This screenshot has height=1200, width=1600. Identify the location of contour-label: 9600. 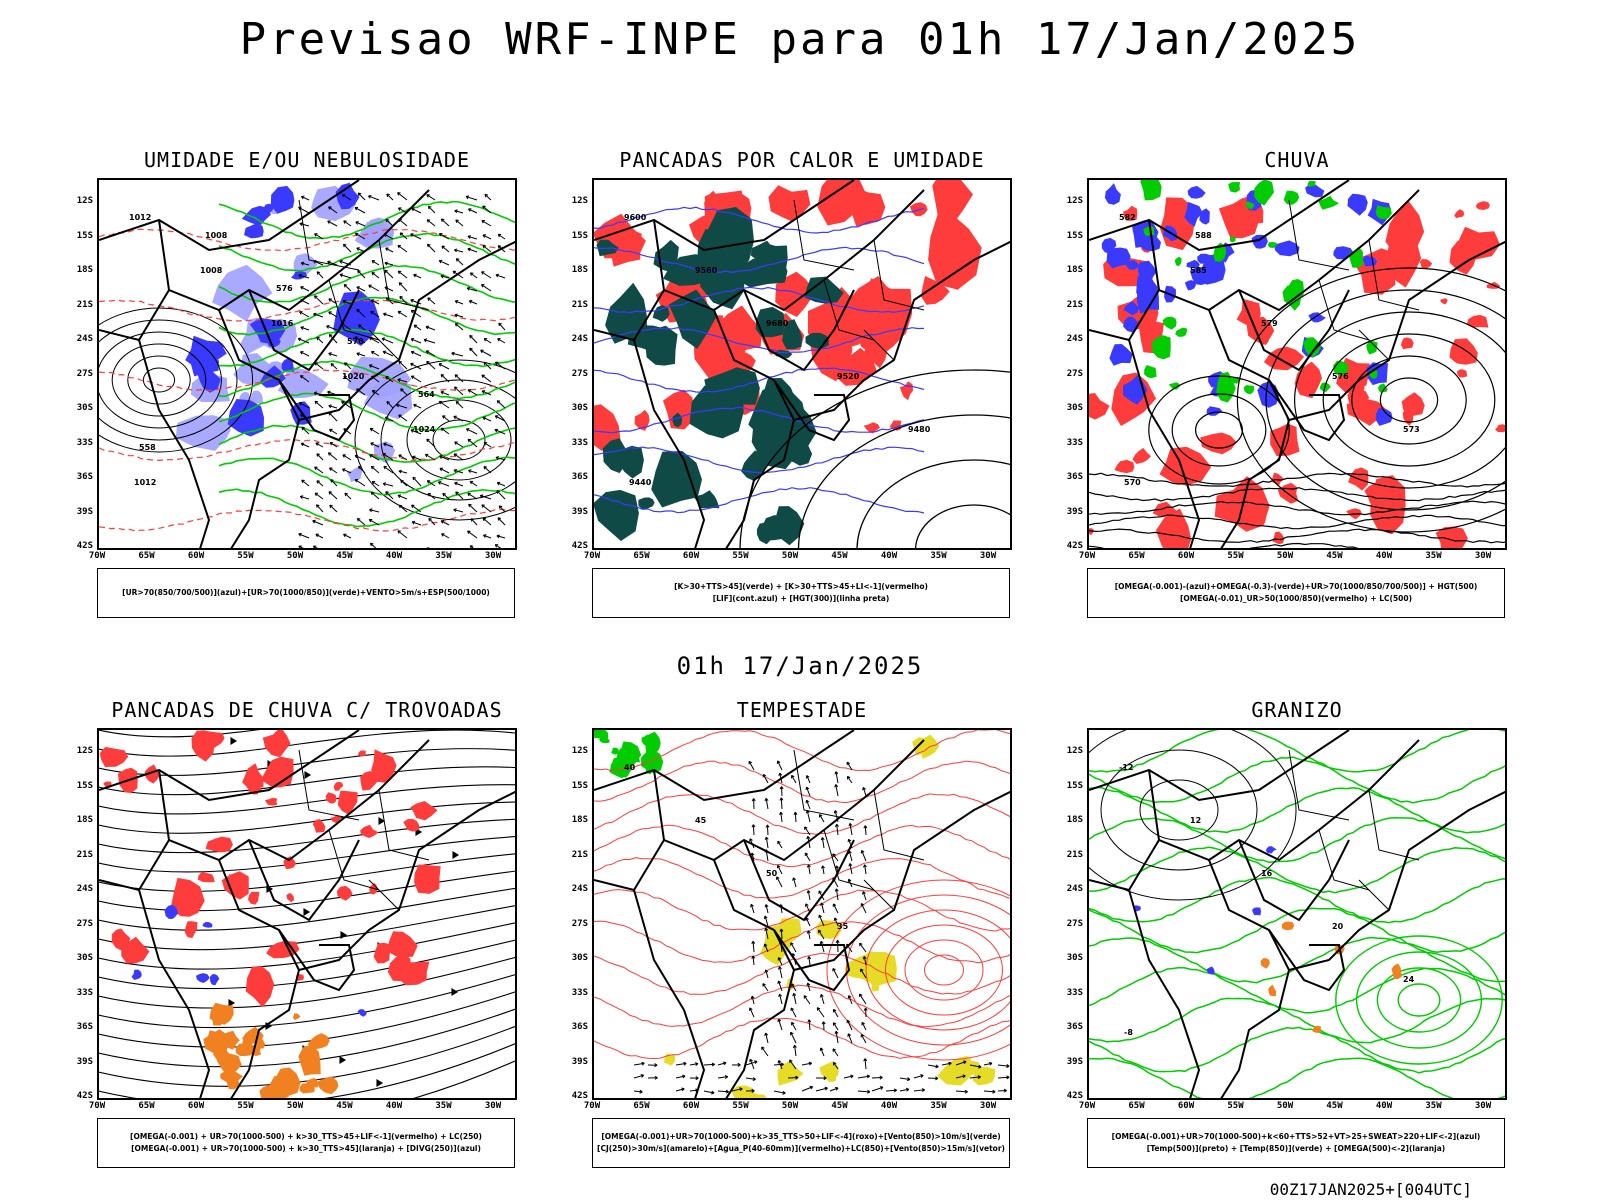
(635, 217).